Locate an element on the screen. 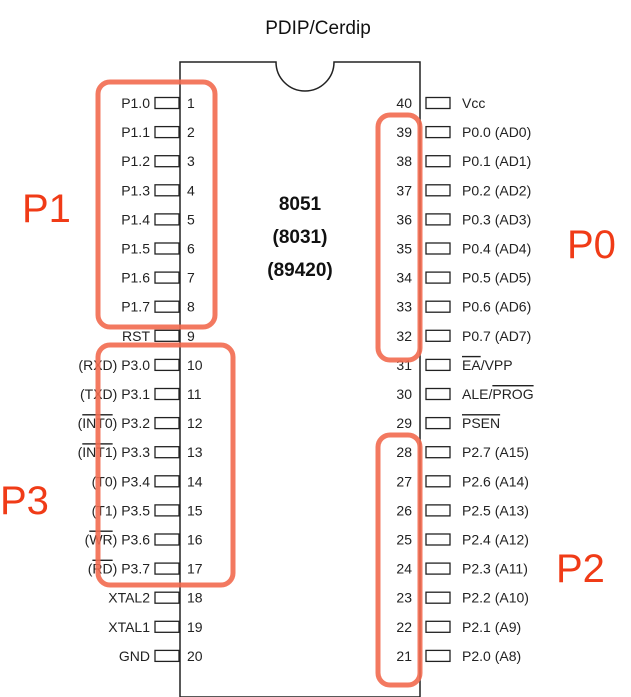 The height and width of the screenshot is (697, 631). pin-number: 15 is located at coordinates (195, 510).